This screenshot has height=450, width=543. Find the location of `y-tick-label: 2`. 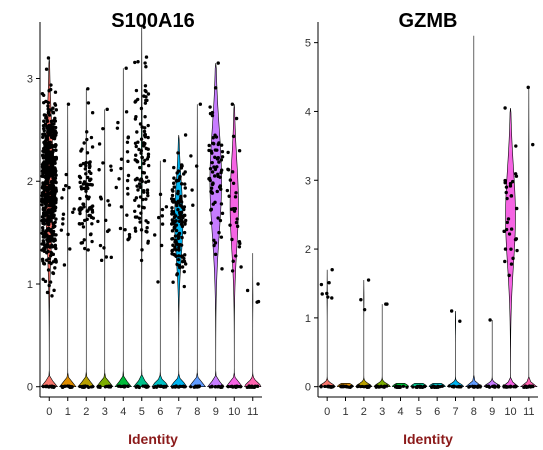

y-tick-label: 2 is located at coordinates (30, 182).